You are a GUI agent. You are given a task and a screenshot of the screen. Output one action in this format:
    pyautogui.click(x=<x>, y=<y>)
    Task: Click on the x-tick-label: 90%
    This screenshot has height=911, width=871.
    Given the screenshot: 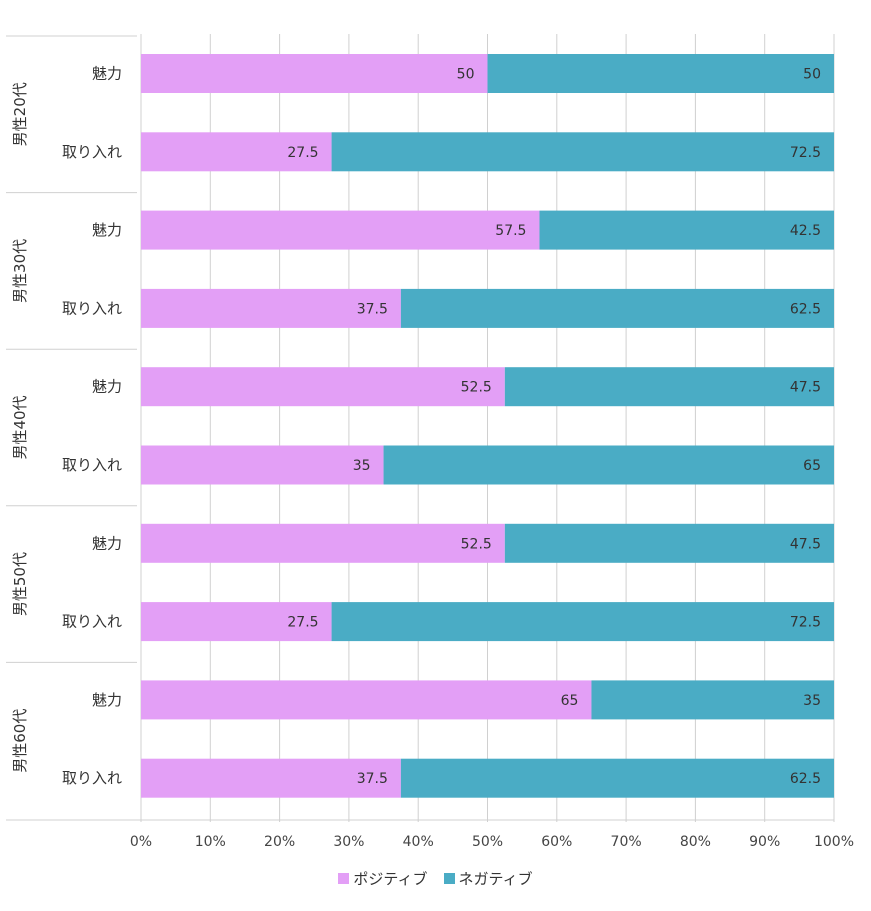 What is the action you would take?
    pyautogui.click(x=764, y=842)
    